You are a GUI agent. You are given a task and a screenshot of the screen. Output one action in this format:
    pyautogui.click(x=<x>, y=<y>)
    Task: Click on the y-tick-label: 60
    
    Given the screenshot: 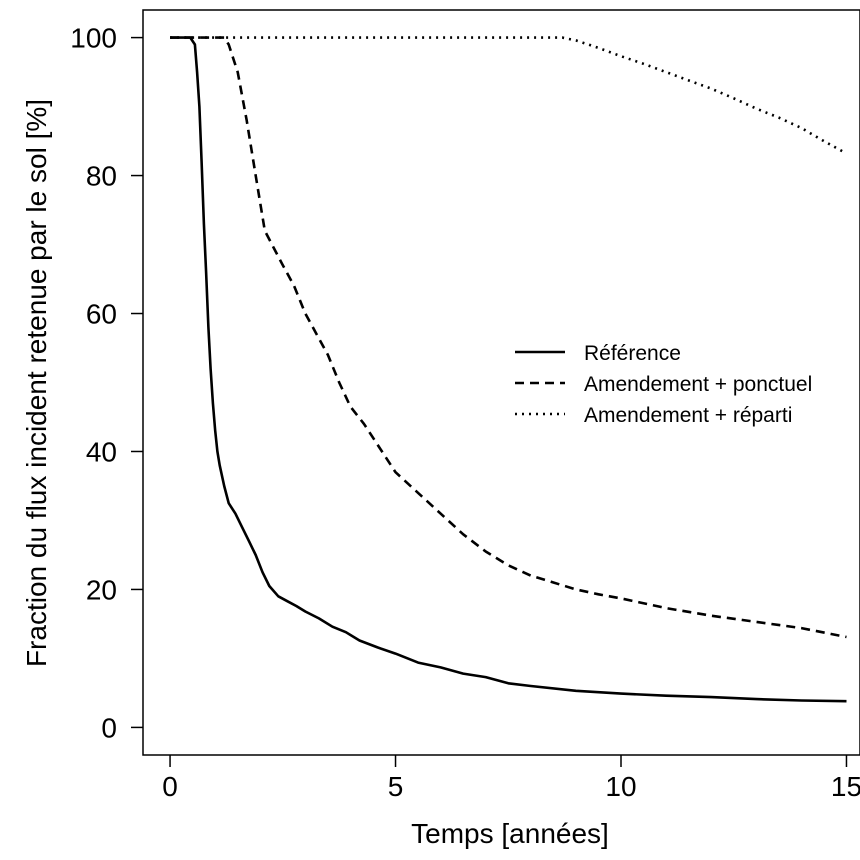 What is the action you would take?
    pyautogui.click(x=101, y=314)
    